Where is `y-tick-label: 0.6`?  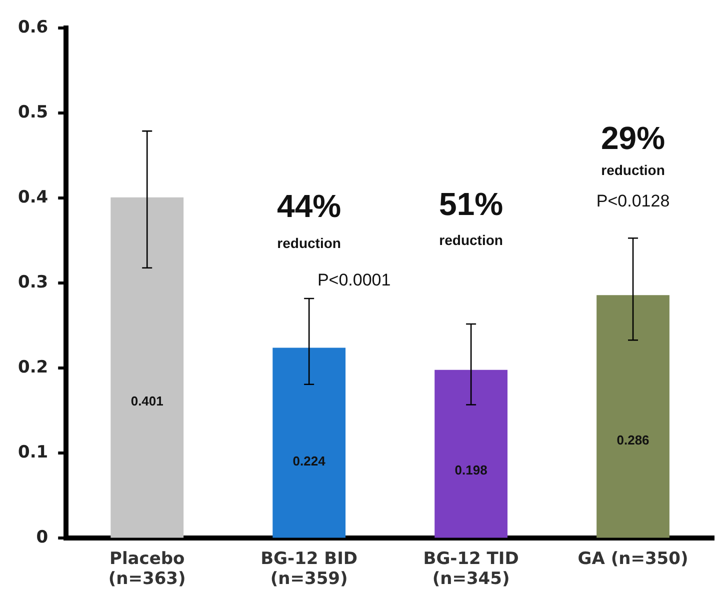
y-tick-label: 0.6 is located at coordinates (33, 28).